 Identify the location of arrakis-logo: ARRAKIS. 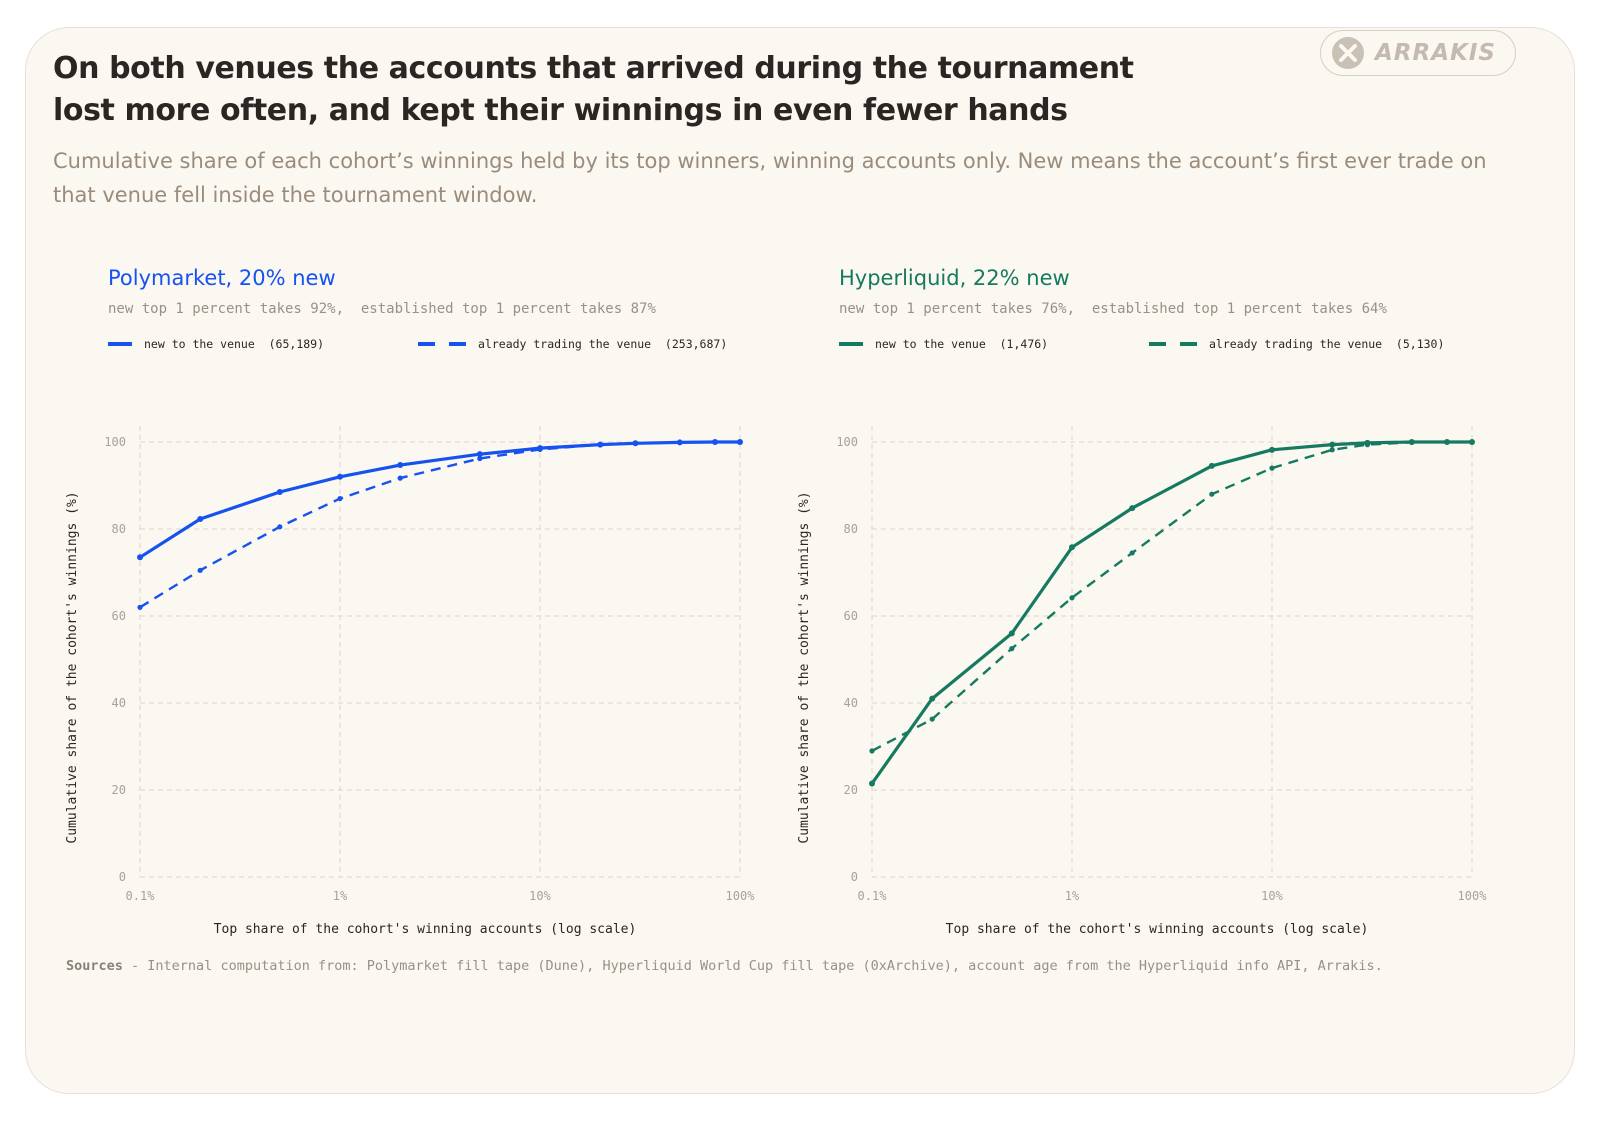
(1418, 53).